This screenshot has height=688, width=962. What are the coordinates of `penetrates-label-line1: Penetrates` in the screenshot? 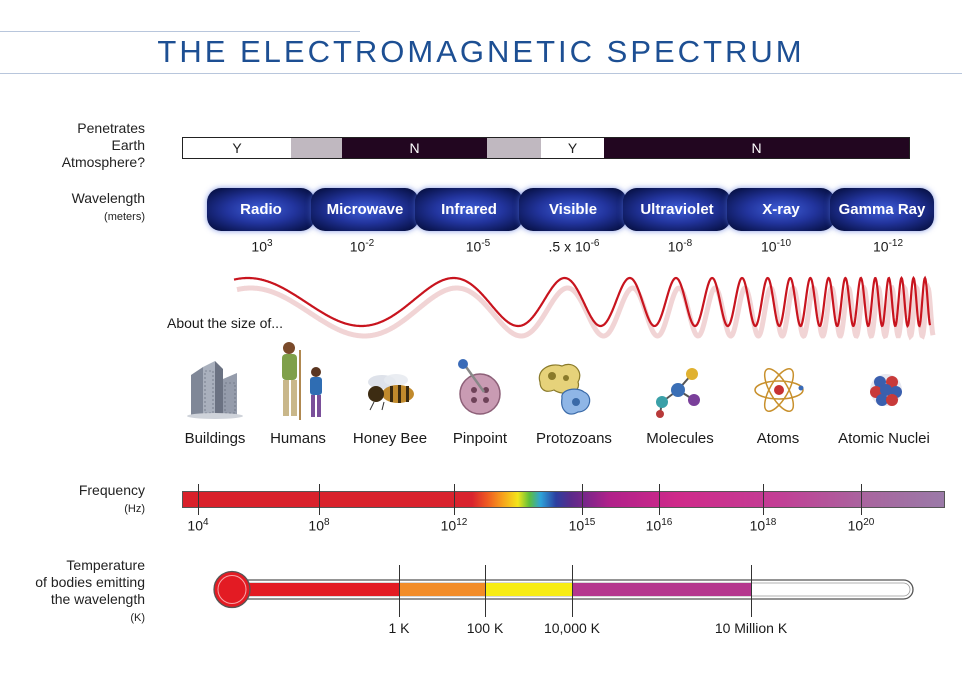 It's located at (111, 128).